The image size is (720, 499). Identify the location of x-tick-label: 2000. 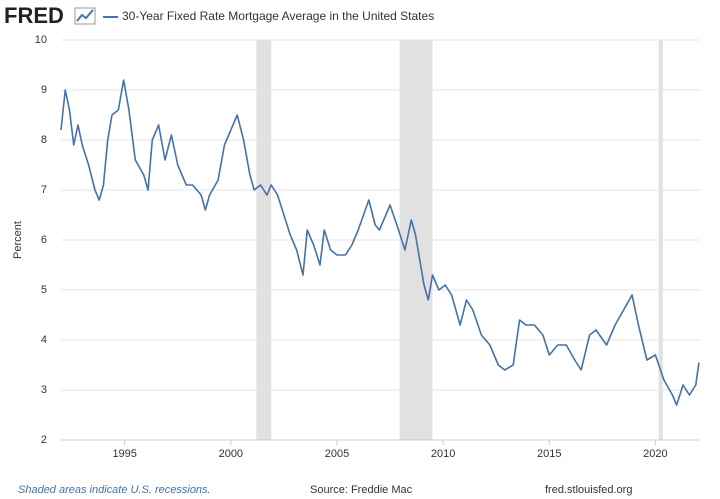
(231, 454).